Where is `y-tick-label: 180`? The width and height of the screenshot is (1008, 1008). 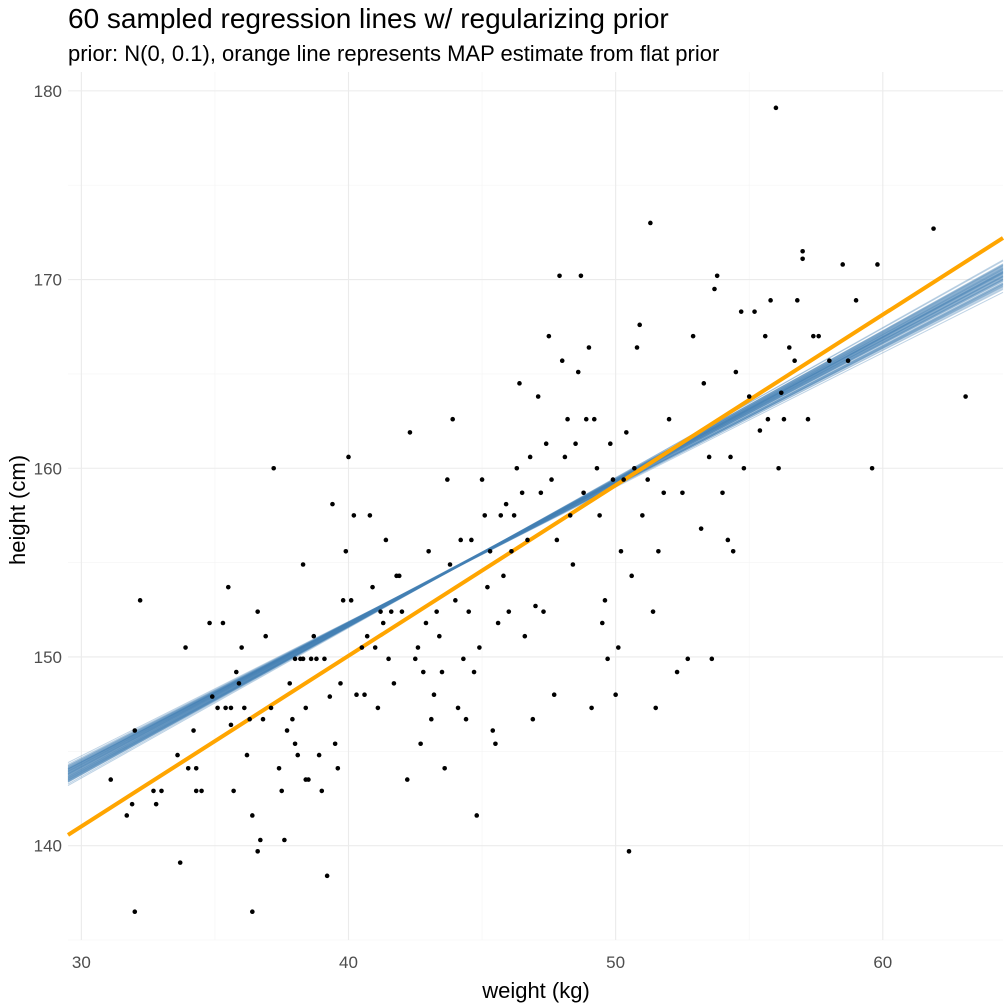 y-tick-label: 180 is located at coordinates (48, 91).